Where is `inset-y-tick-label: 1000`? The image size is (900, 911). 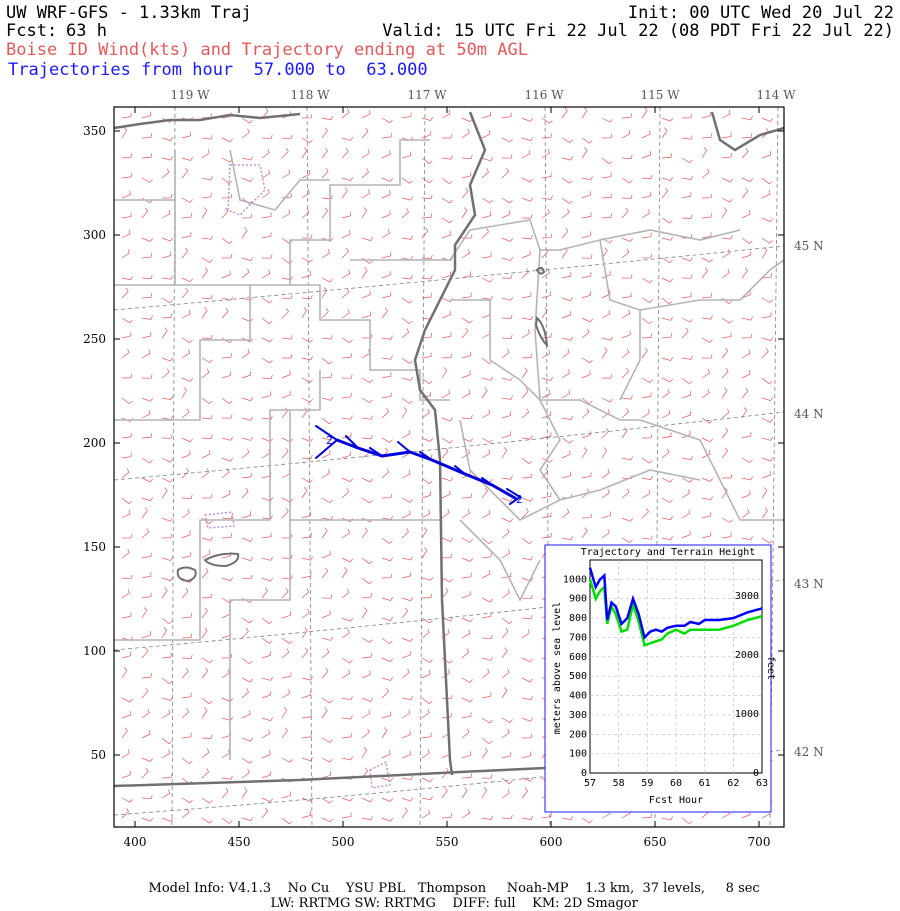 inset-y-tick-label: 1000 is located at coordinates (575, 579).